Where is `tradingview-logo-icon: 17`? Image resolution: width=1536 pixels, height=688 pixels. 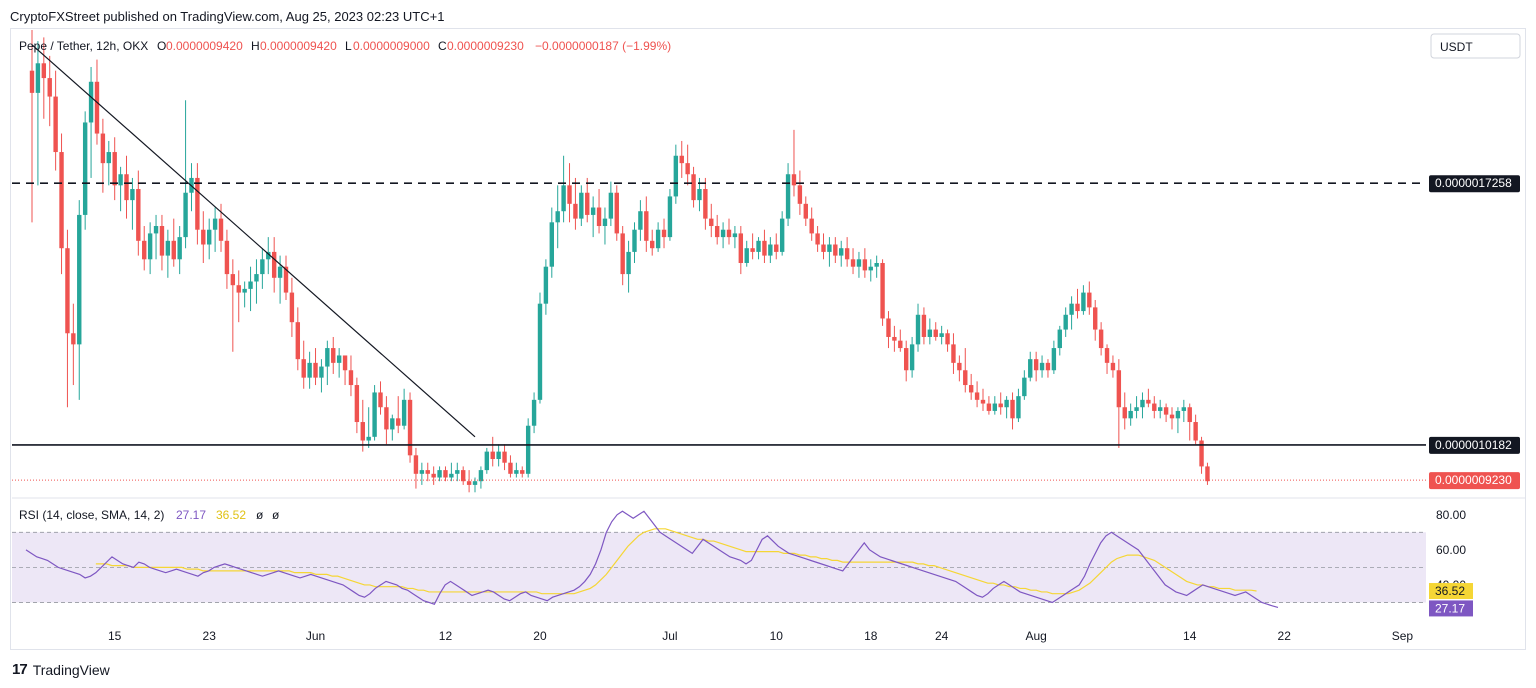 tradingview-logo-icon: 17 is located at coordinates (20, 669).